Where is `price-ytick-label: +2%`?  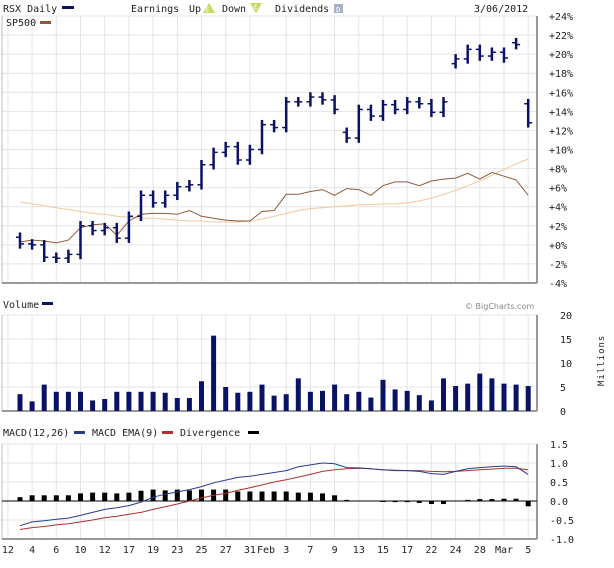 price-ytick-label: +2% is located at coordinates (558, 227).